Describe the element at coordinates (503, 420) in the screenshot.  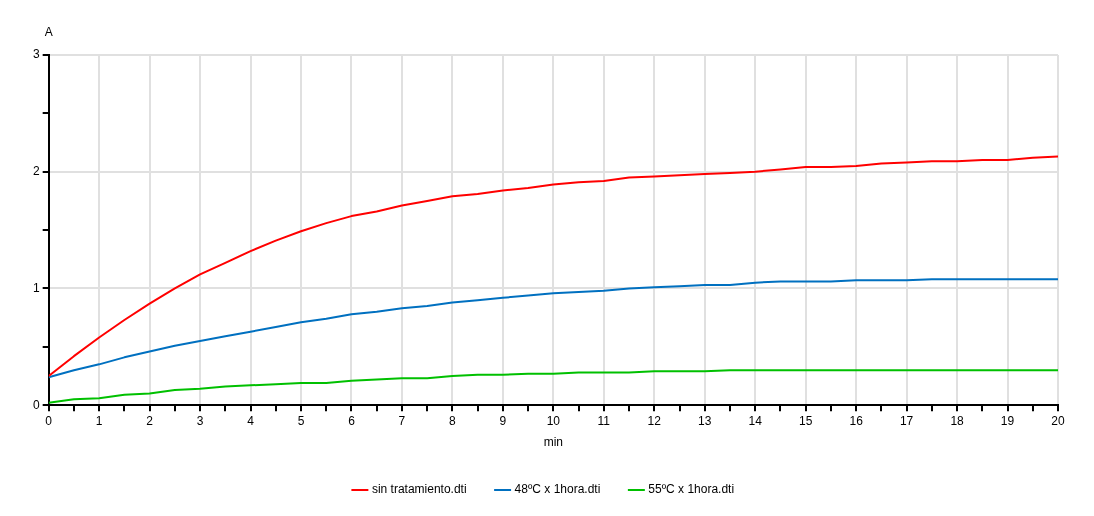
I see `x-tick-label: 9` at that location.